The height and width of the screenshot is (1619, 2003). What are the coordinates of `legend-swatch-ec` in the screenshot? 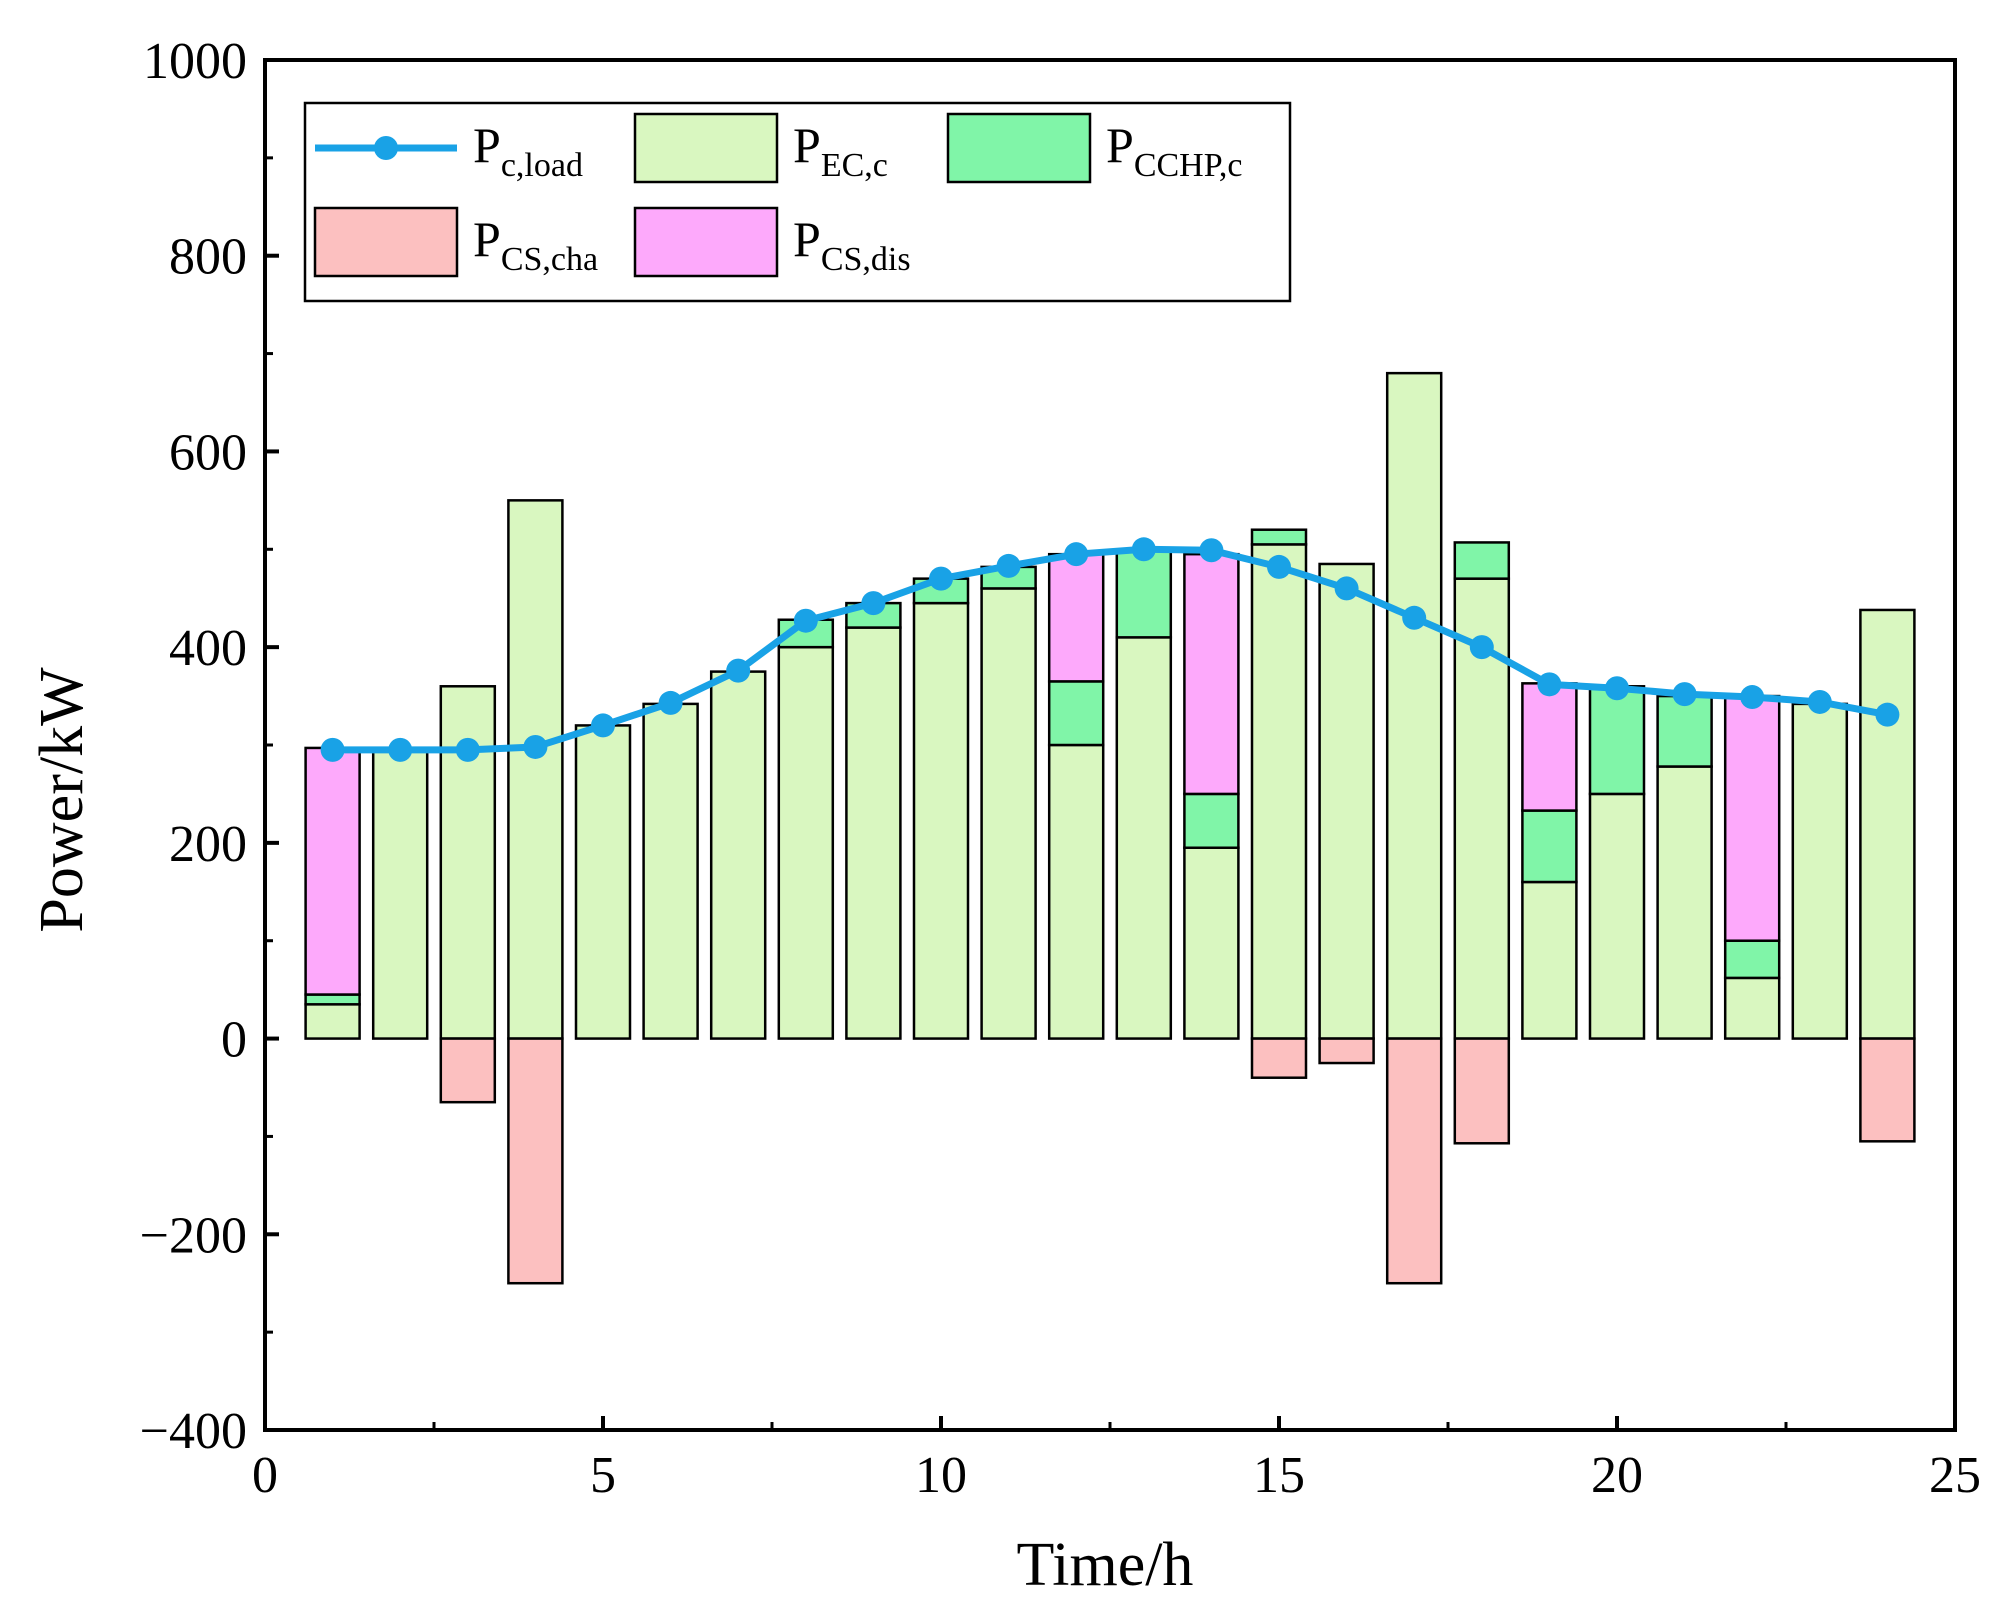 It's located at (706, 148).